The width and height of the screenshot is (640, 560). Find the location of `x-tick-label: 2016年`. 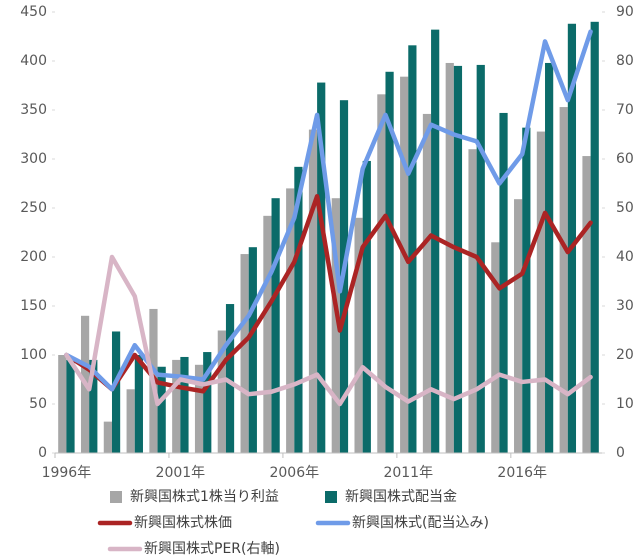

x-tick-label: 2016年 is located at coordinates (522, 473).